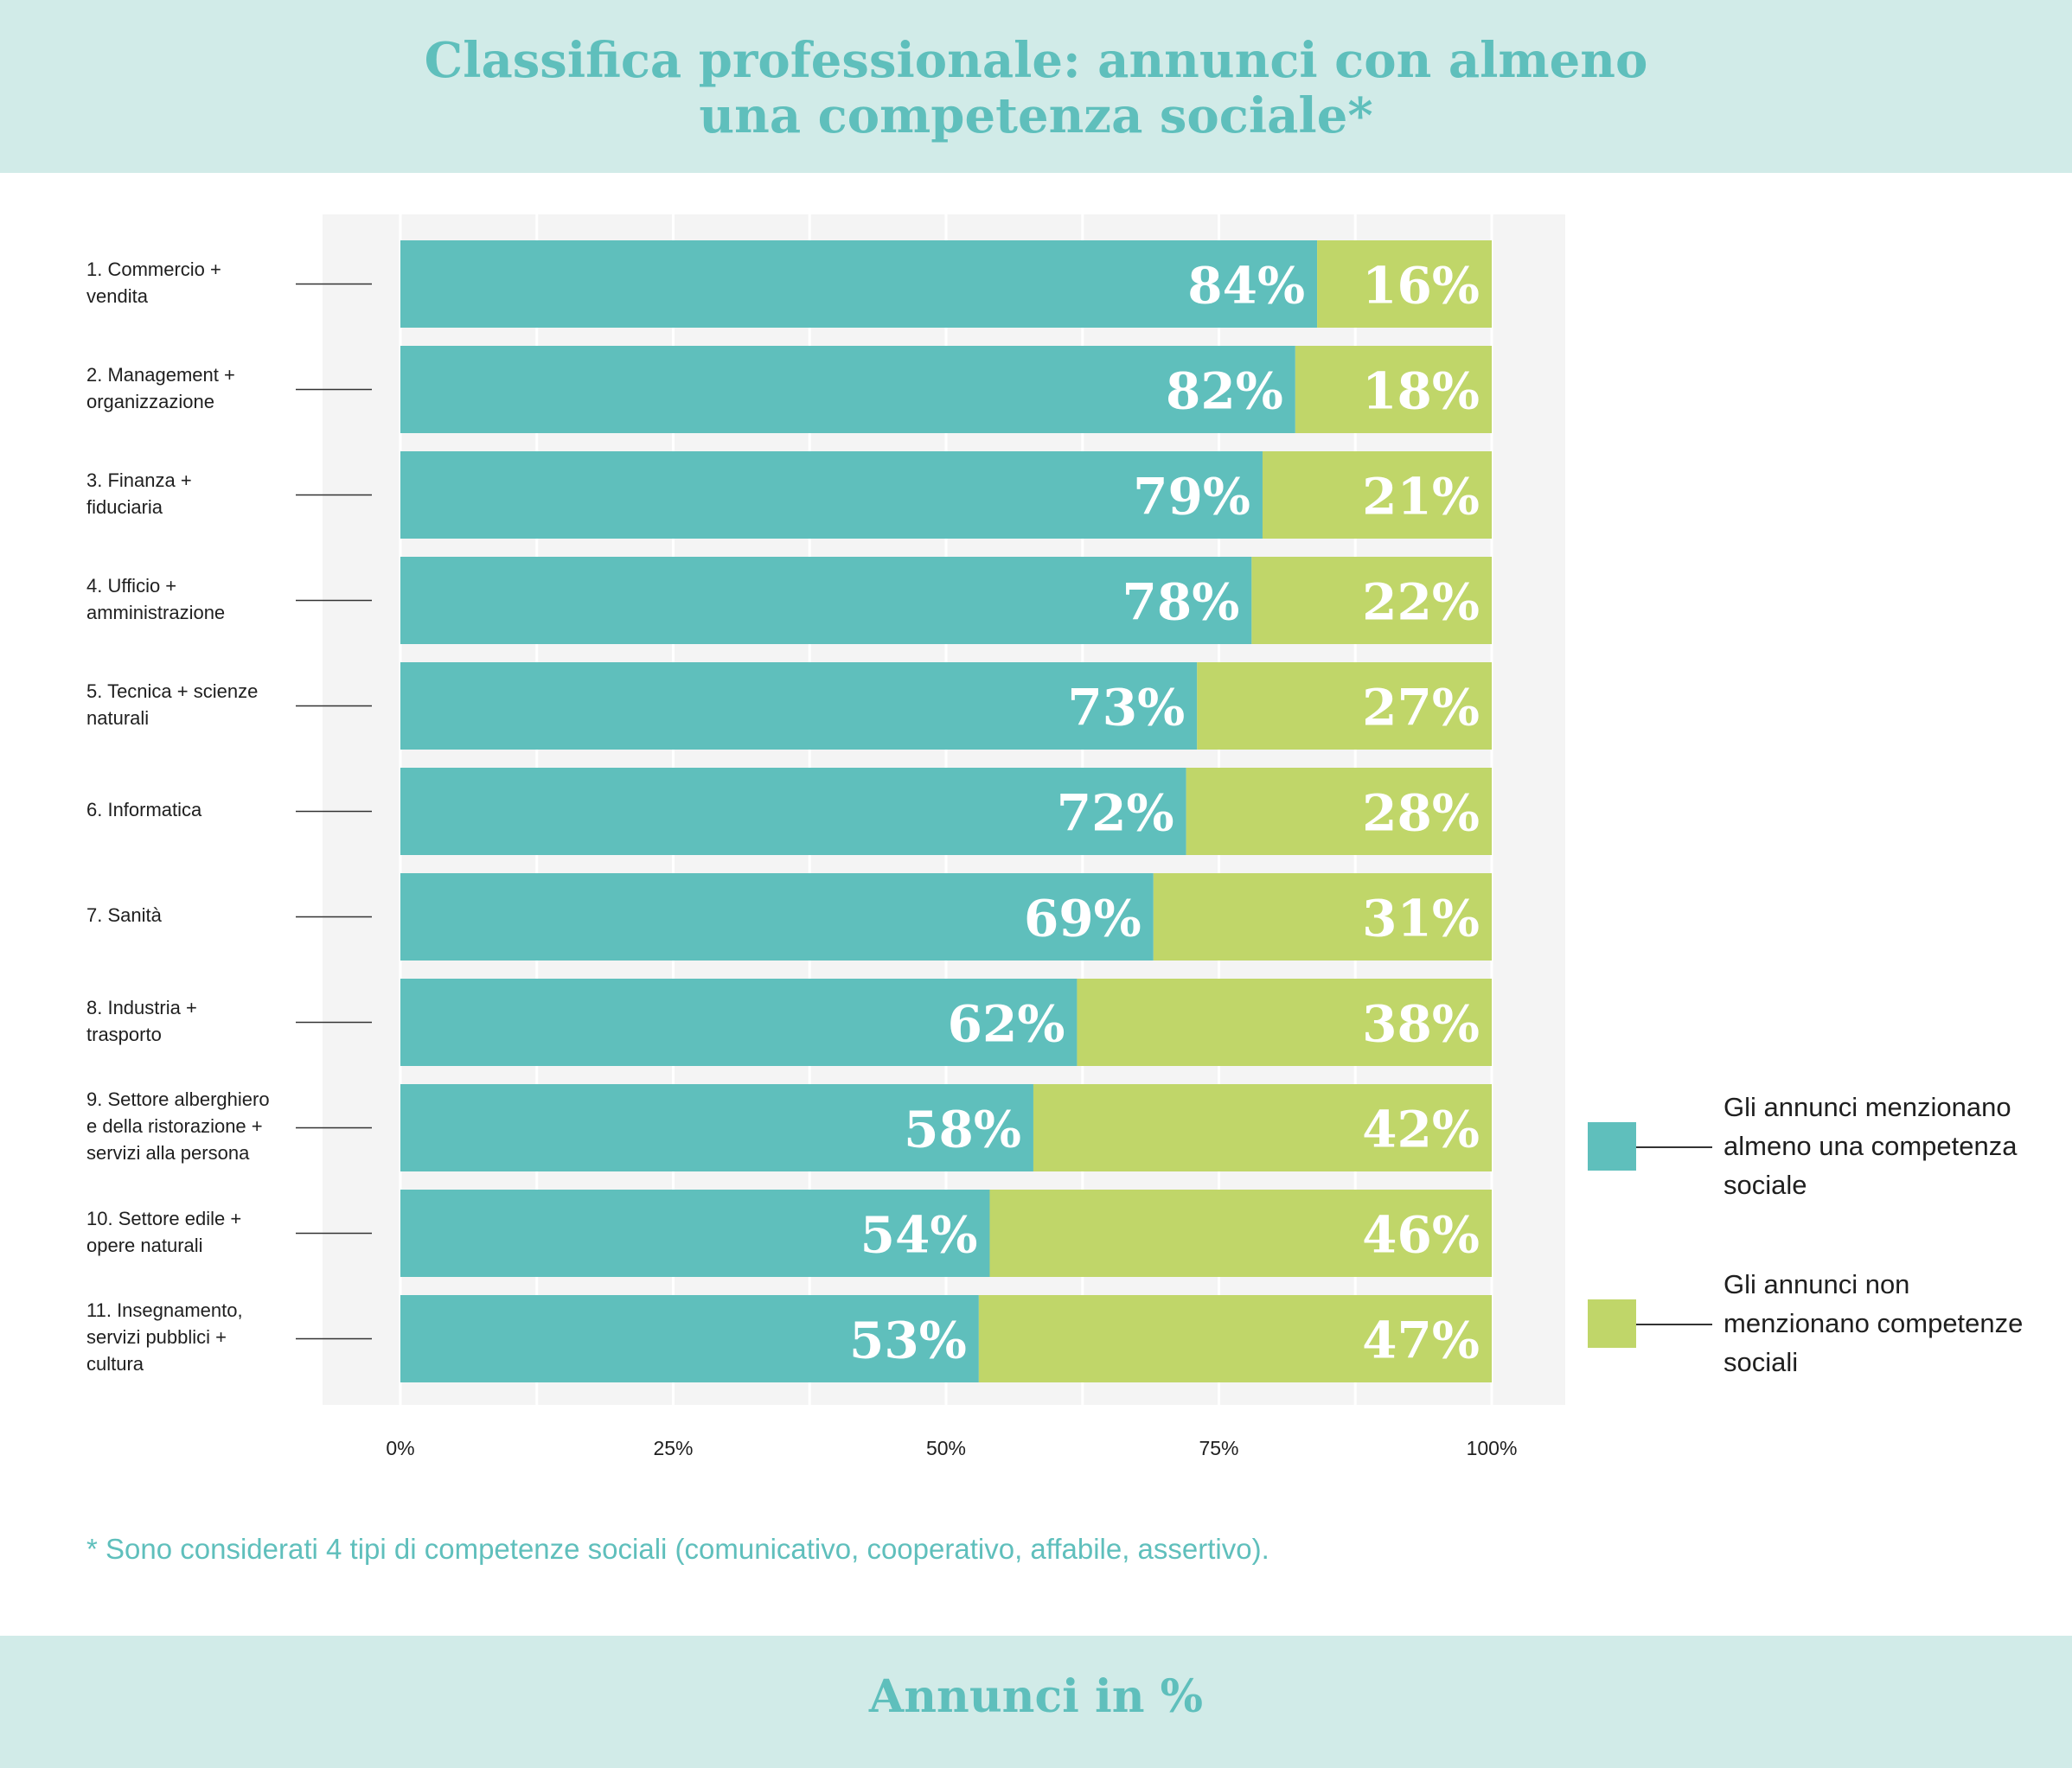  Describe the element at coordinates (963, 1130) in the screenshot. I see `data-label: 58%` at that location.